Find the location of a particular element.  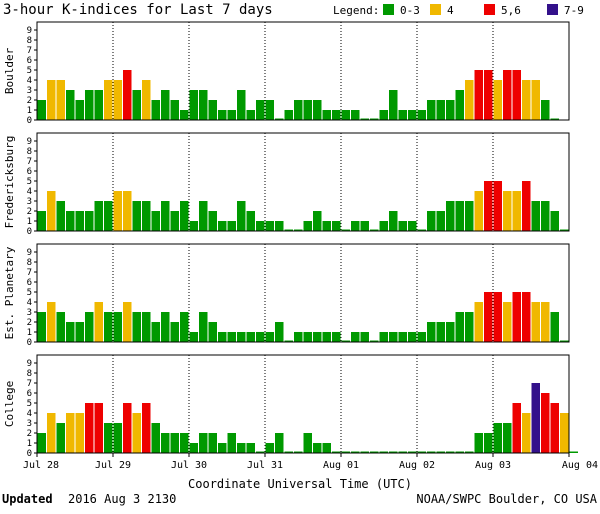

station-label: Boulder is located at coordinates (9, 70).